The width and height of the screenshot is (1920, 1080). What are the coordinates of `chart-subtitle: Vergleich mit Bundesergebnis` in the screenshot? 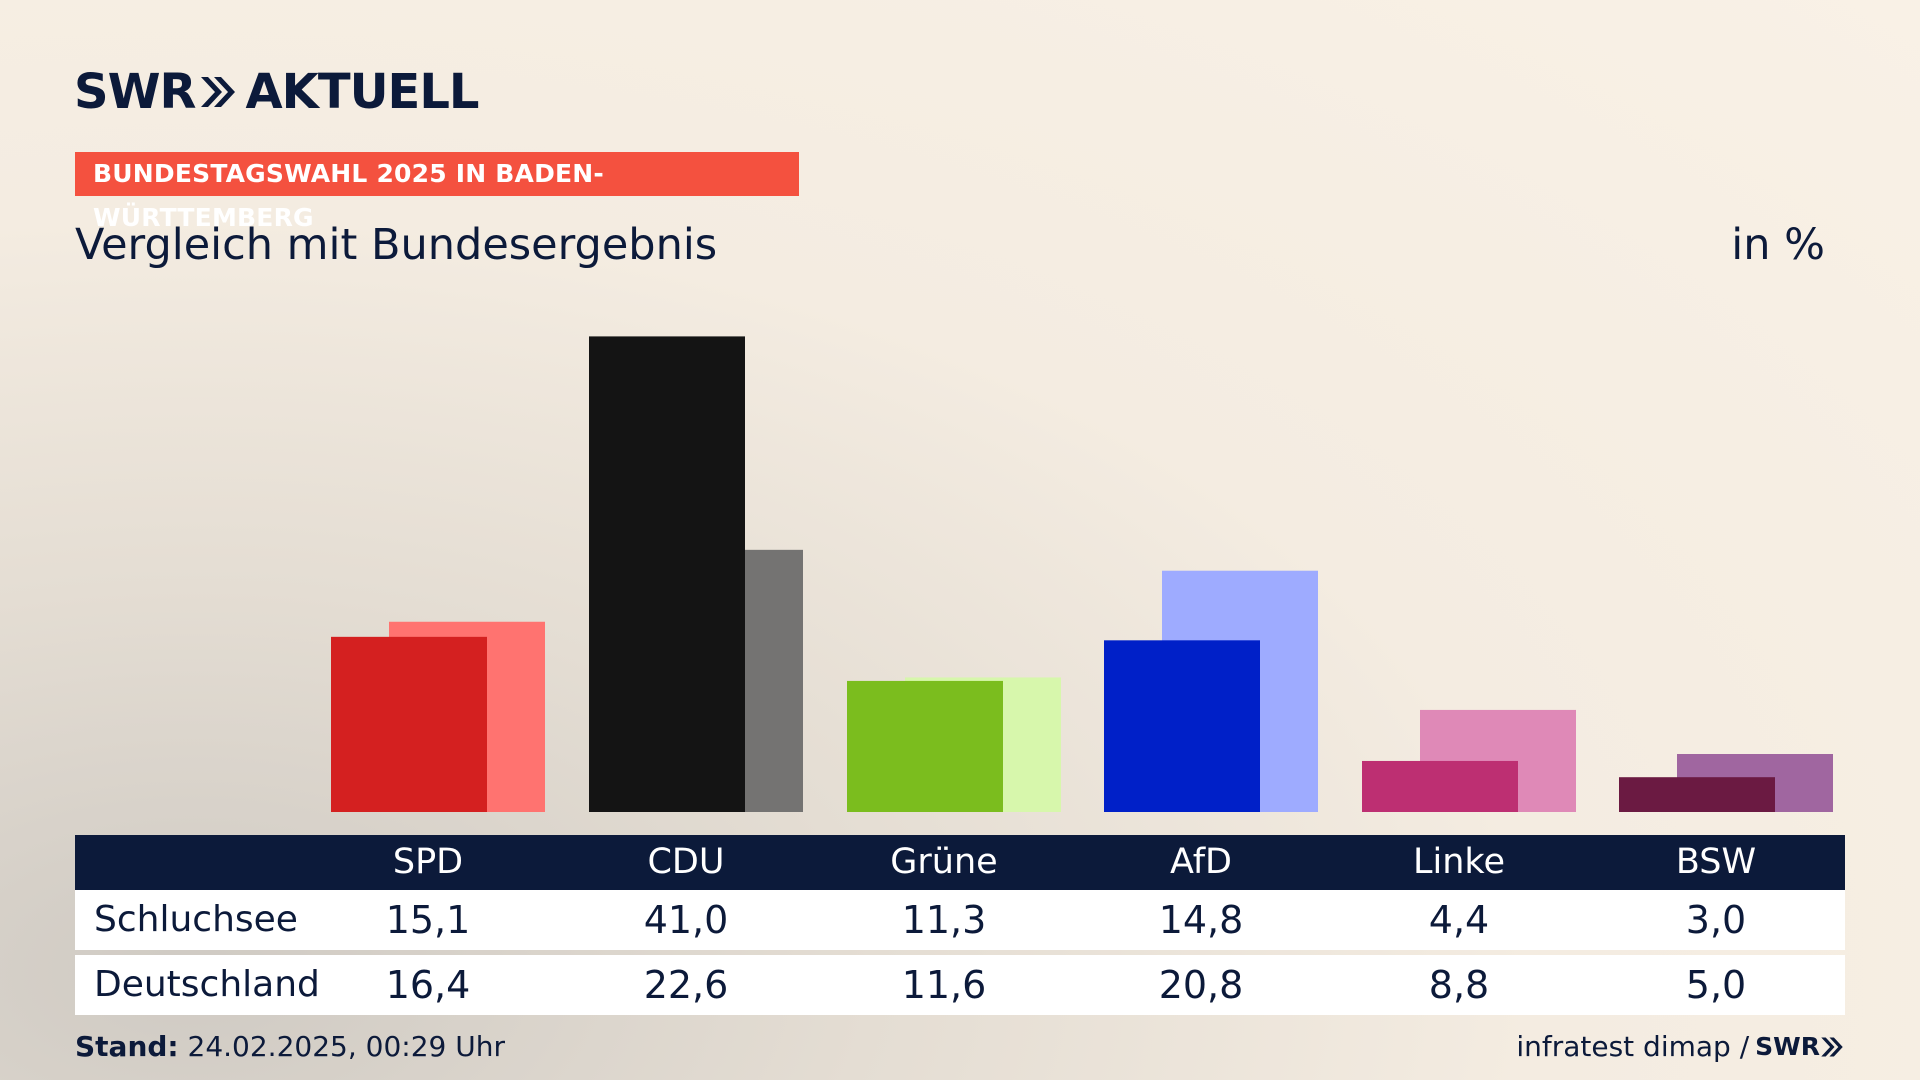 It's located at (396, 245).